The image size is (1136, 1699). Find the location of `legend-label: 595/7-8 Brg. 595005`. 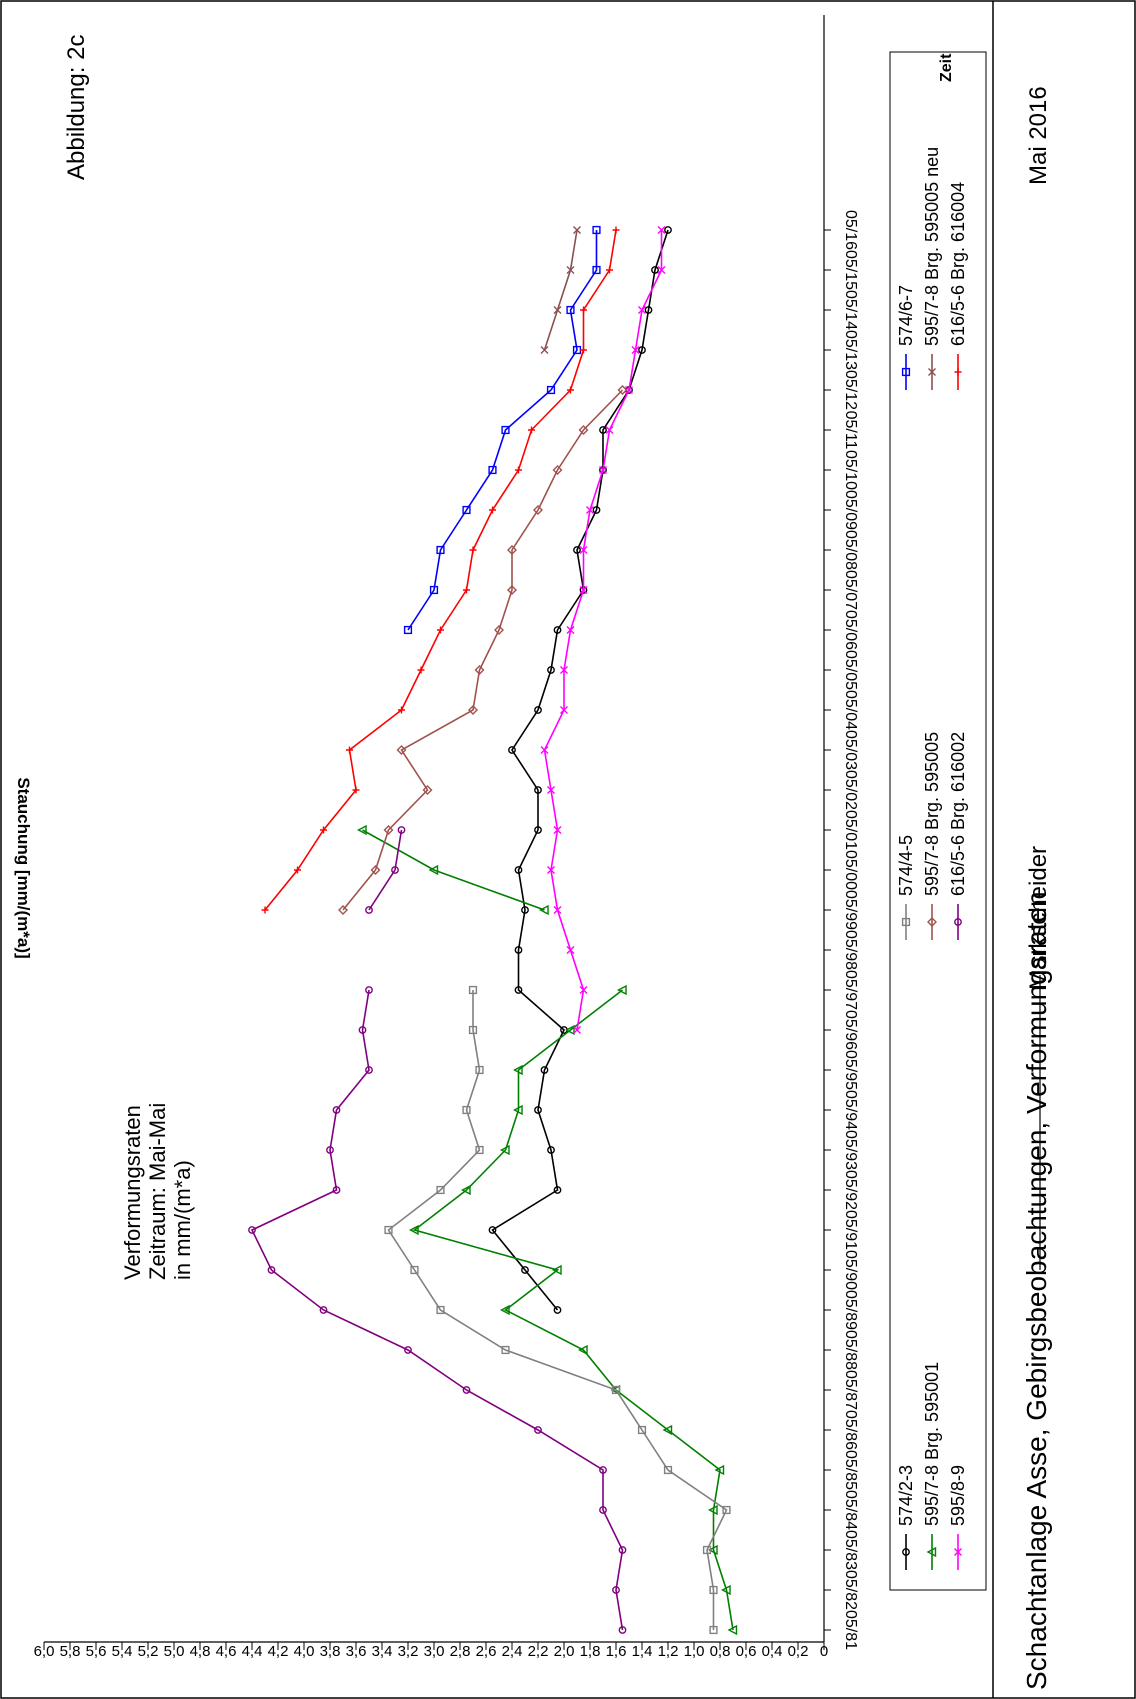

legend-label: 595/7-8 Brg. 595005 is located at coordinates (932, 814).